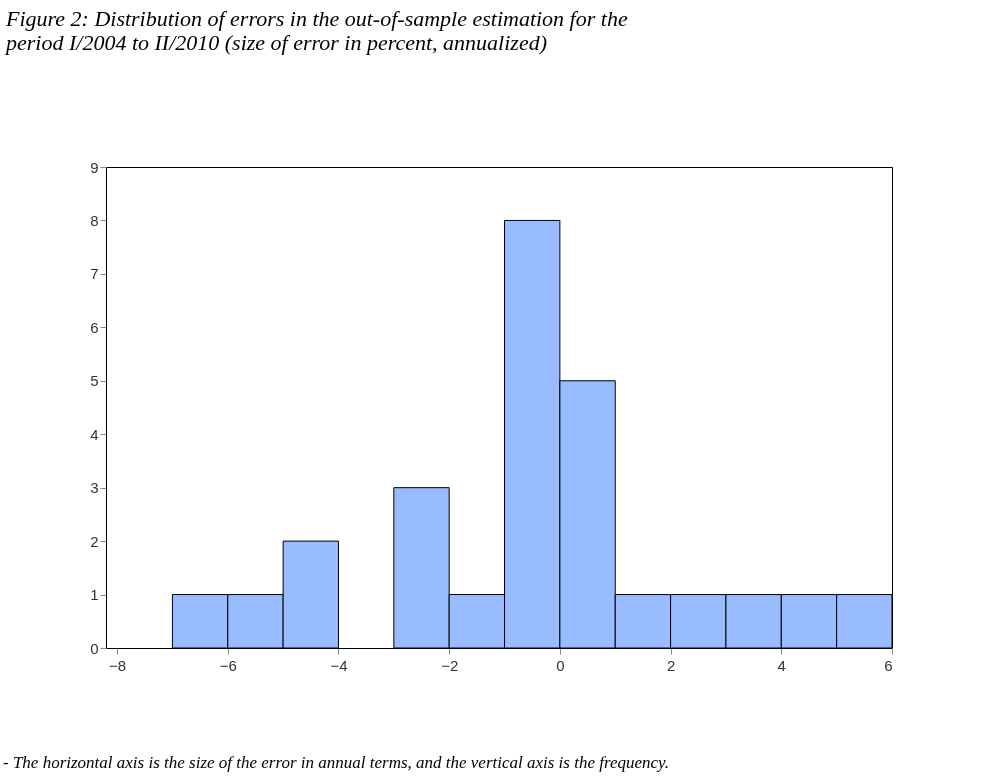 The height and width of the screenshot is (780, 1008). Describe the element at coordinates (888, 665) in the screenshot. I see `x-tick-label: 6` at that location.